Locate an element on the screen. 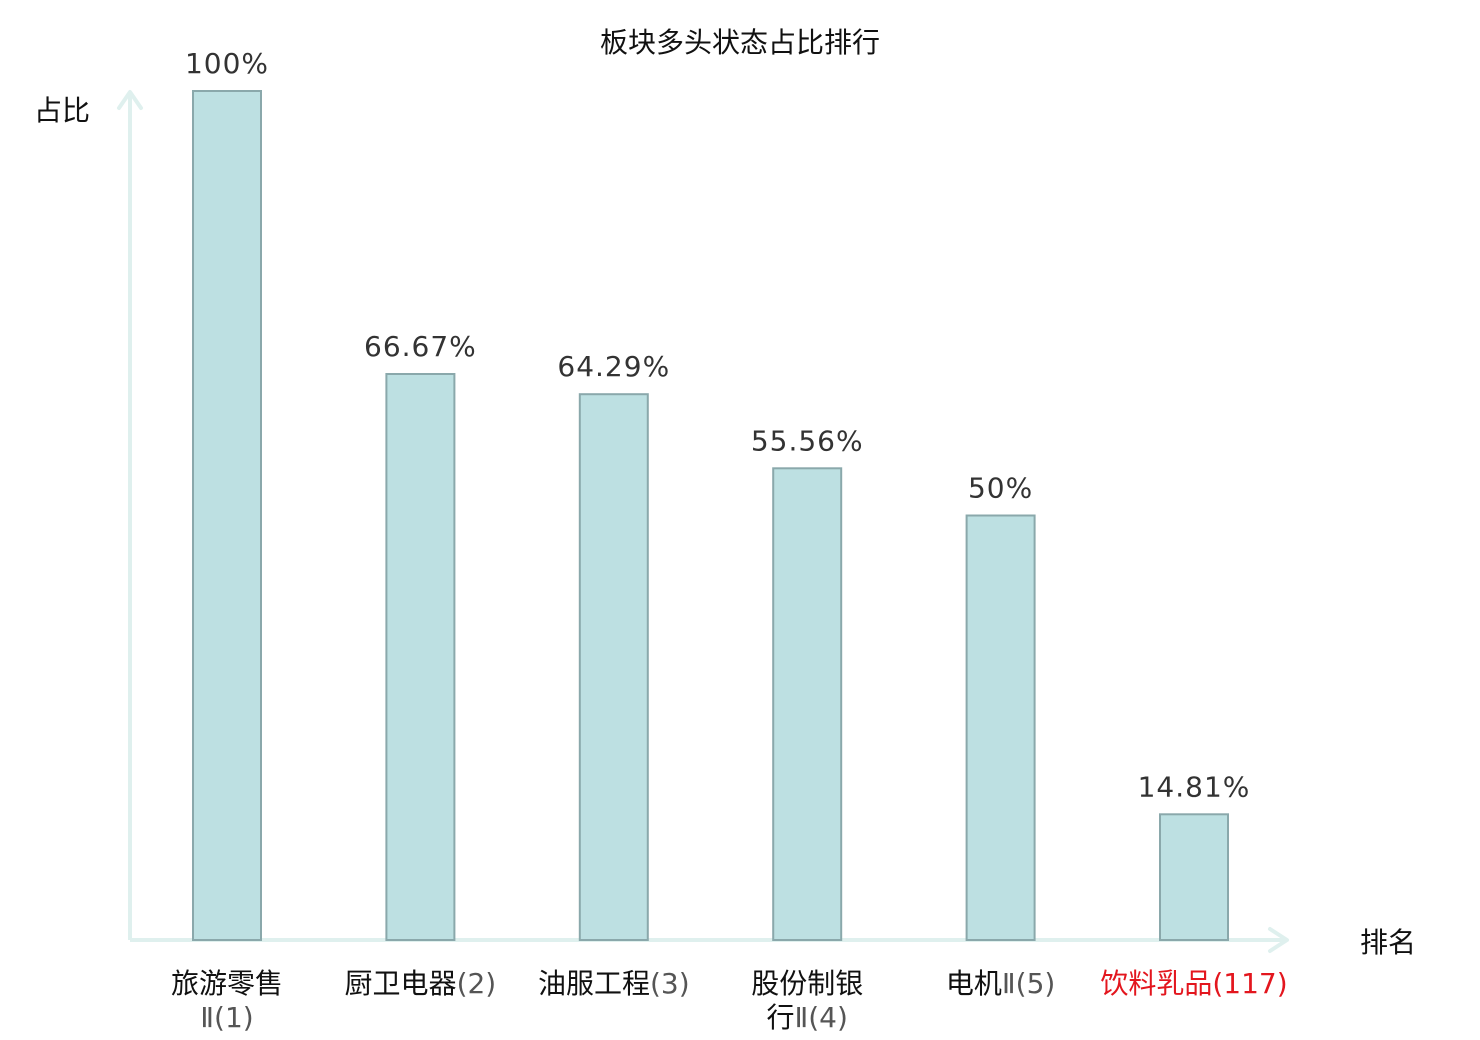  x-axis-arrow is located at coordinates (1278, 940).